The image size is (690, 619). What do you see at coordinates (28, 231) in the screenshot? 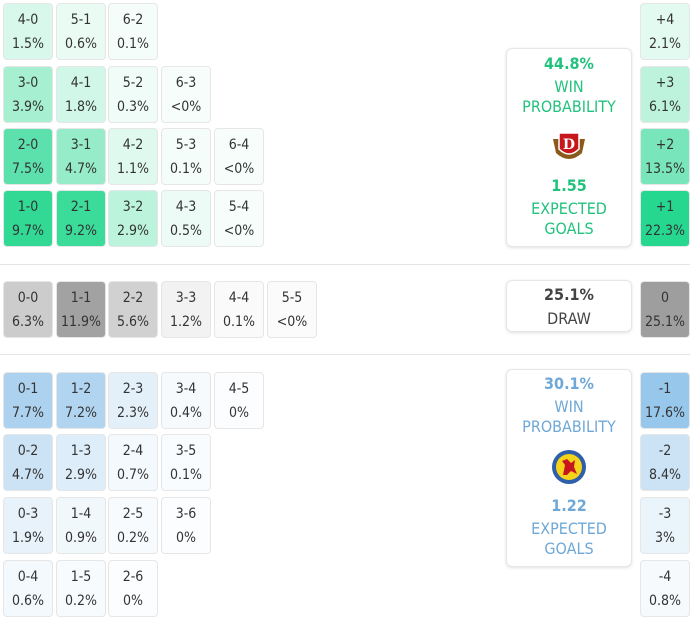
I see `probability-label: 9.7%` at bounding box center [28, 231].